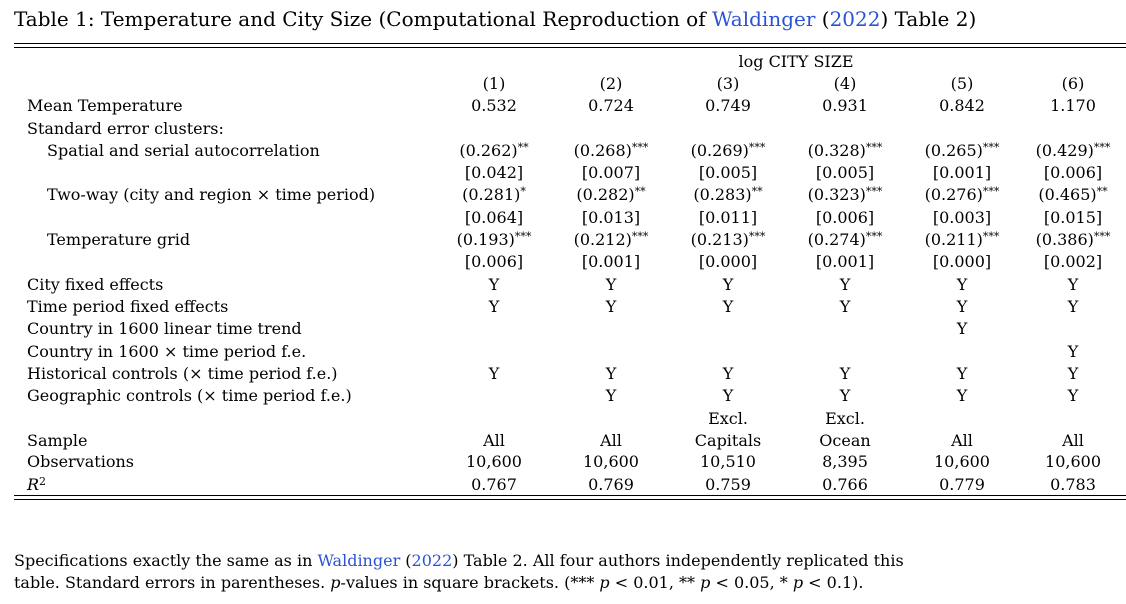  What do you see at coordinates (570, 329) in the screenshot?
I see `table-row-country-trend: Country in 1600 linear time trend Y` at bounding box center [570, 329].